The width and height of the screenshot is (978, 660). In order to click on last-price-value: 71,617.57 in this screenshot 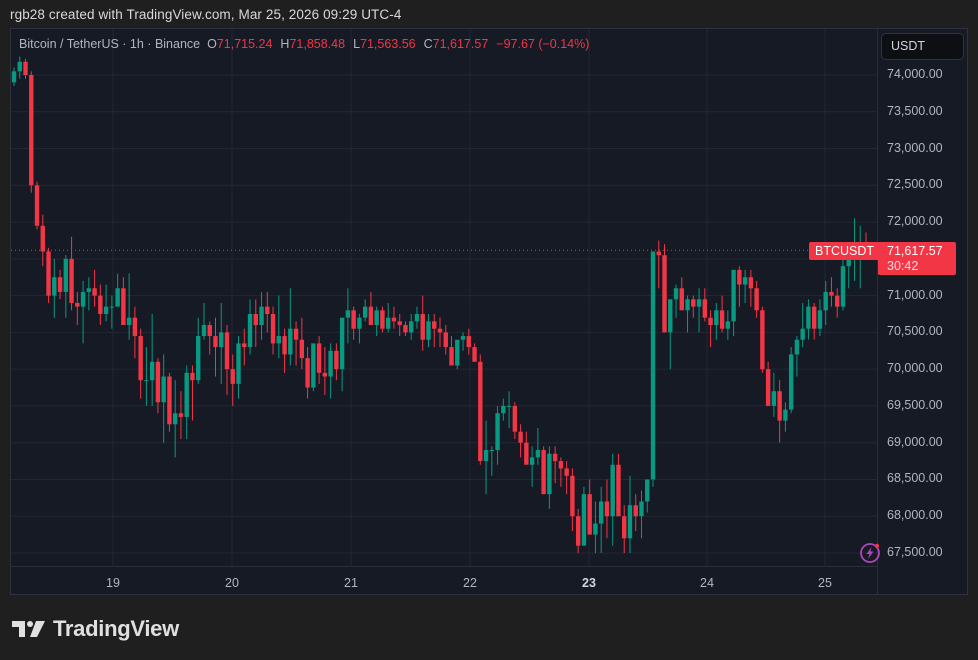, I will do `click(915, 251)`.